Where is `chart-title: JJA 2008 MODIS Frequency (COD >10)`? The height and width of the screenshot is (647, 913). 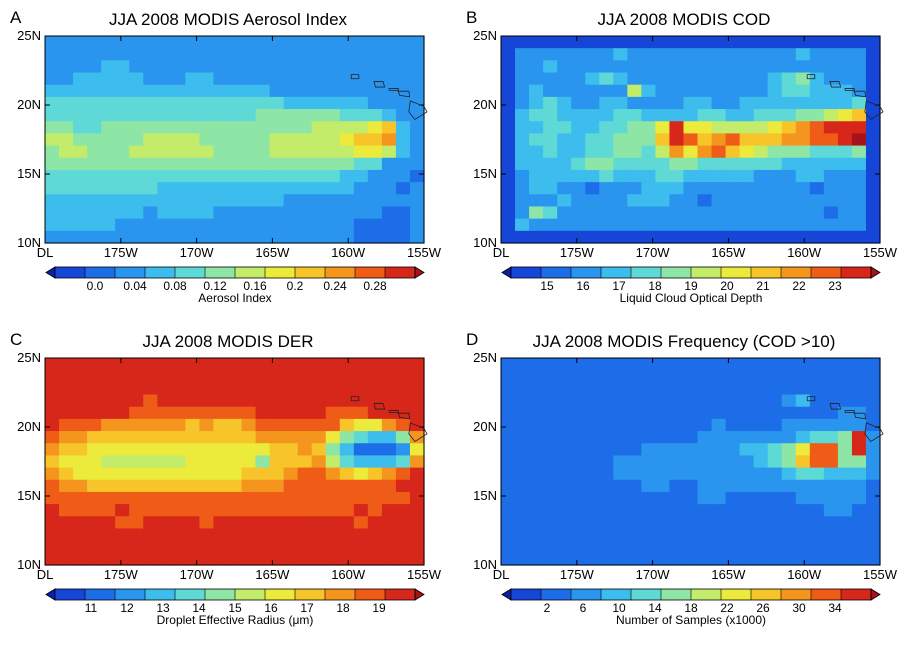 chart-title: JJA 2008 MODIS Frequency (COD >10) is located at coordinates (684, 341).